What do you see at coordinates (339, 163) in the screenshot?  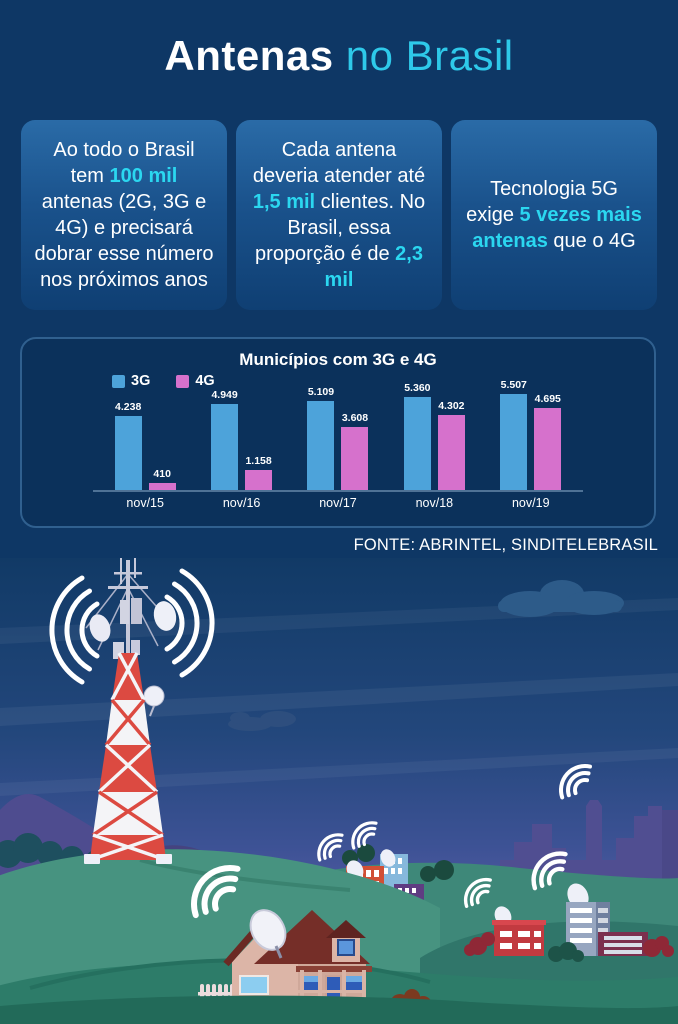 I see `card-text: Cada antena deveria atender até` at bounding box center [339, 163].